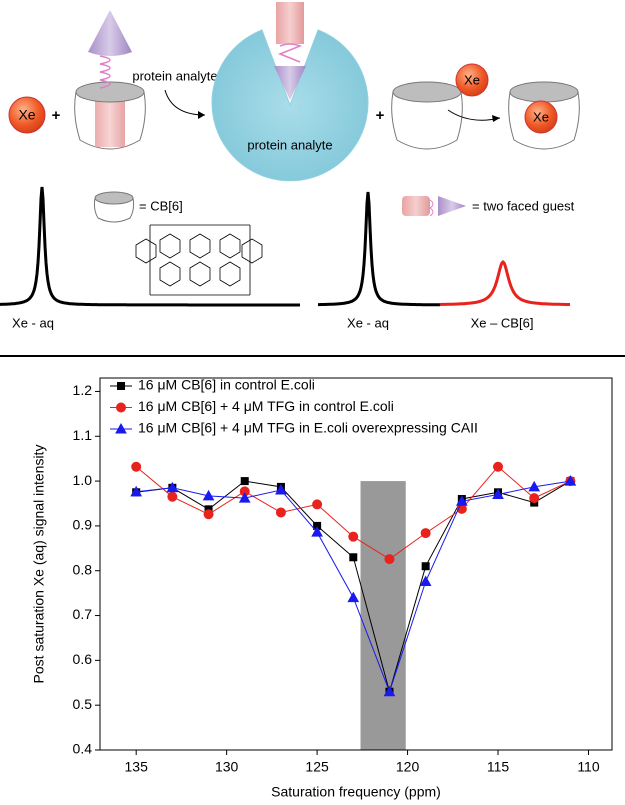 The image size is (625, 805). Describe the element at coordinates (83, 749) in the screenshot. I see `y-tick-label: 0.4` at that location.